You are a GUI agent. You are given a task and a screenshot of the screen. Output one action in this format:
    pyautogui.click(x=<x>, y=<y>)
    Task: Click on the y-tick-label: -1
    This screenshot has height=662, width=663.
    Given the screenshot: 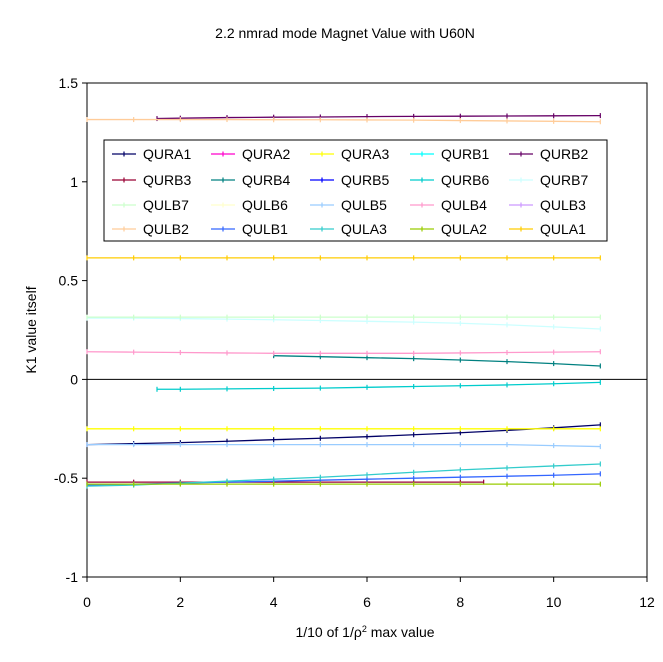 What is the action you would take?
    pyautogui.click(x=72, y=577)
    